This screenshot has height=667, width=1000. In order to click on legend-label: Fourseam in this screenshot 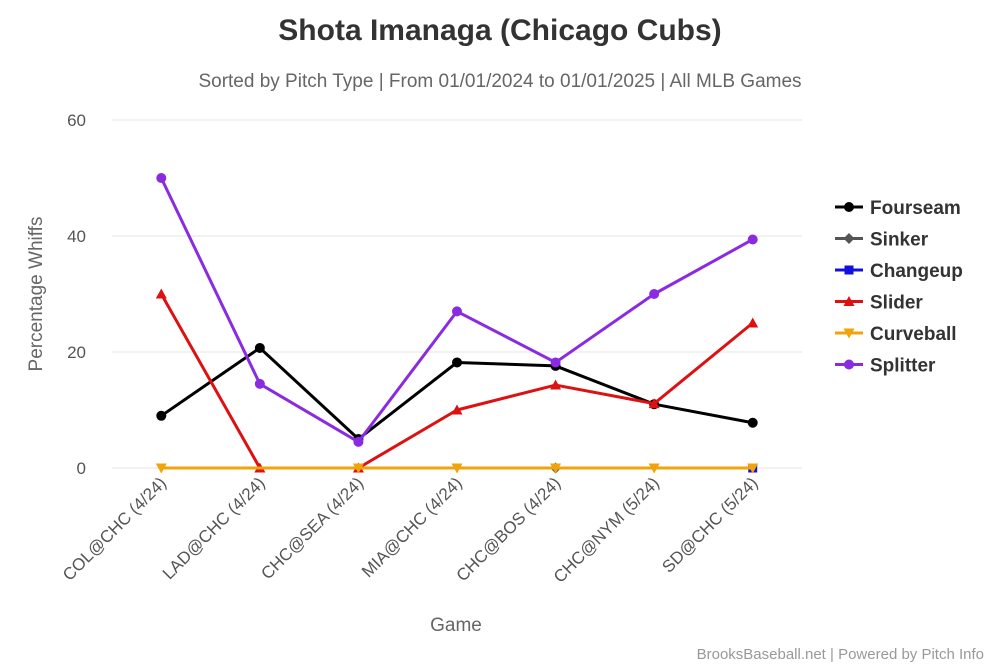, I will do `click(915, 208)`.